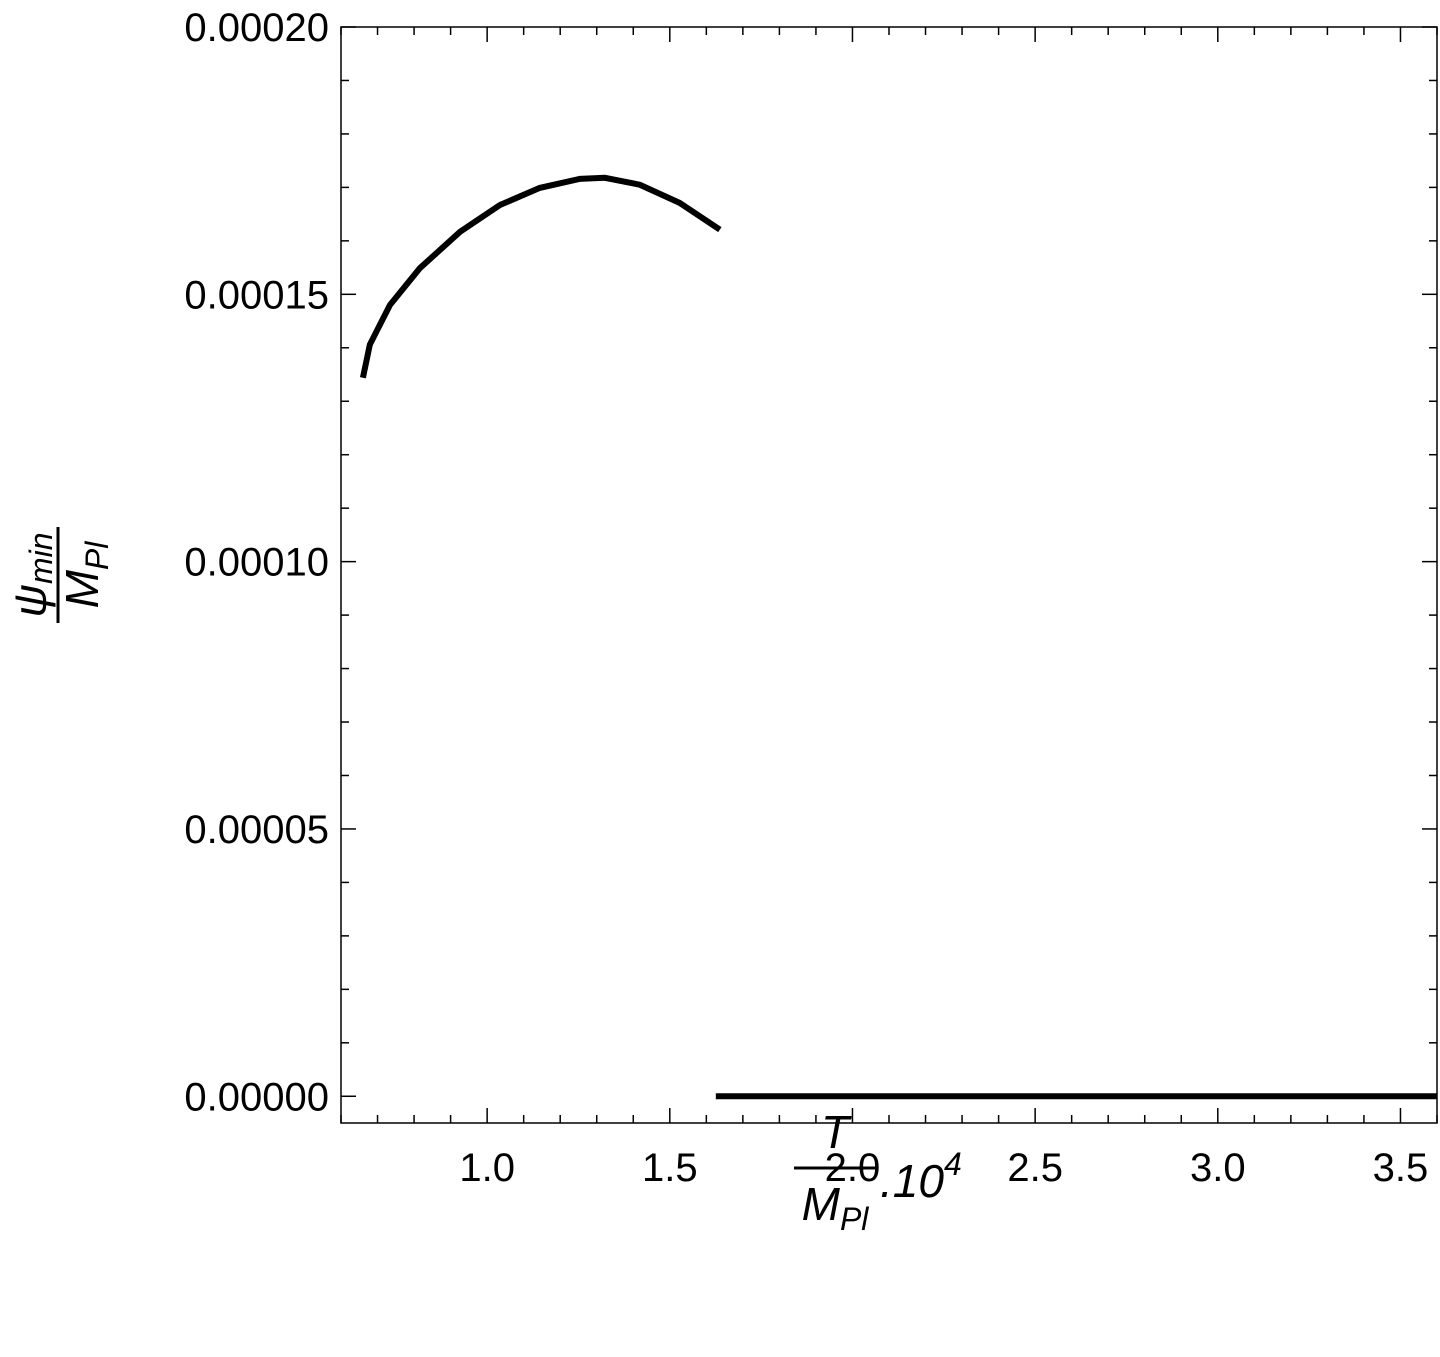 This screenshot has height=1357, width=1440. What do you see at coordinates (41, 558) in the screenshot?
I see `y-label-num-sub: min` at bounding box center [41, 558].